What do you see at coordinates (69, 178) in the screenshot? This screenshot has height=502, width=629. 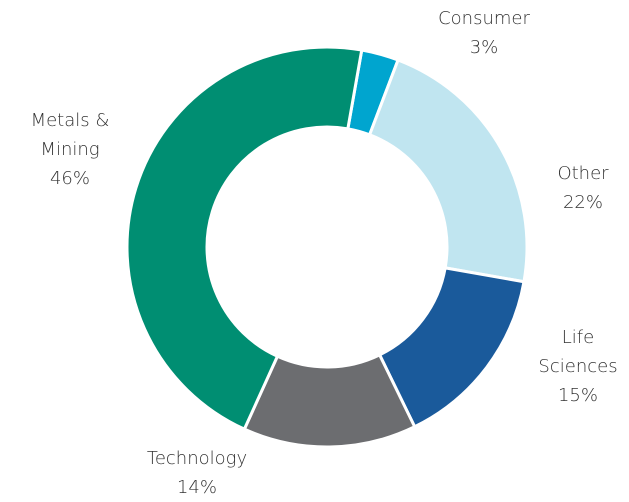 I see `value-label: 46%` at bounding box center [69, 178].